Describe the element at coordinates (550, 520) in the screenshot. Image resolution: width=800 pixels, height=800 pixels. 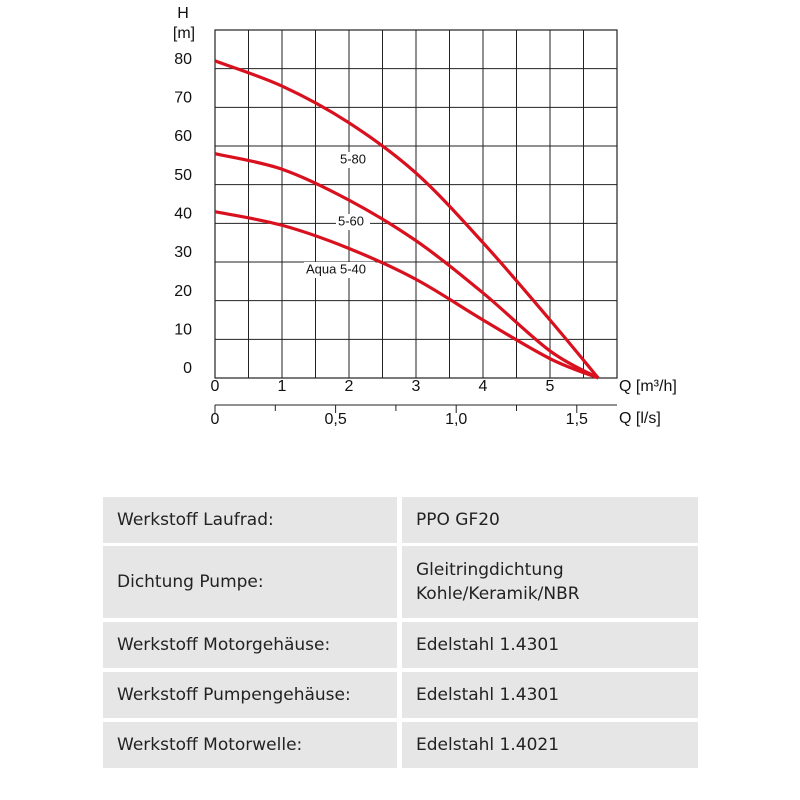
I see `table-value: PPO GF20` at that location.